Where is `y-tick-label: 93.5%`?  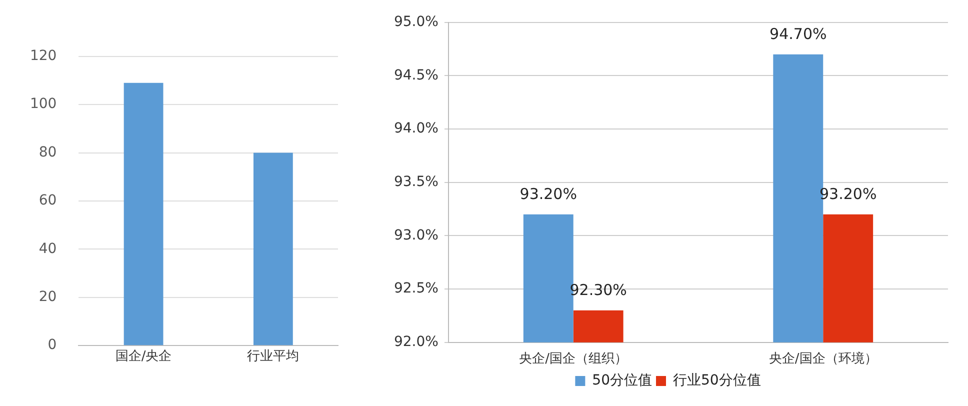
y-tick-label: 93.5% is located at coordinates (416, 182).